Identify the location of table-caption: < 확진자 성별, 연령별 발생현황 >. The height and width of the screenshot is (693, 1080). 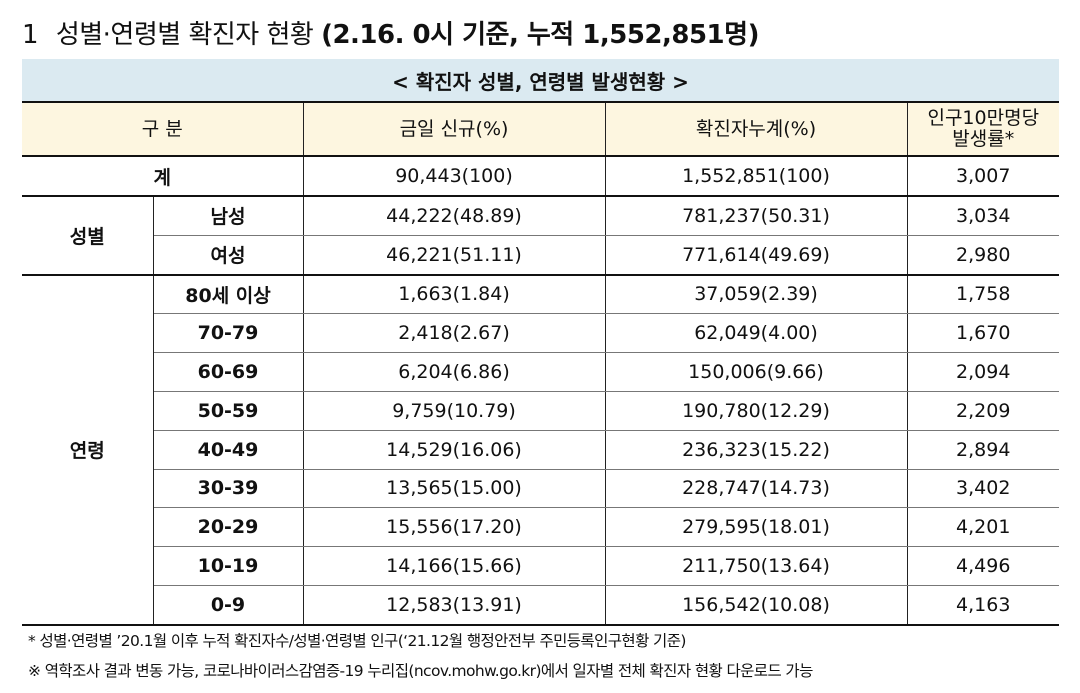
(541, 81).